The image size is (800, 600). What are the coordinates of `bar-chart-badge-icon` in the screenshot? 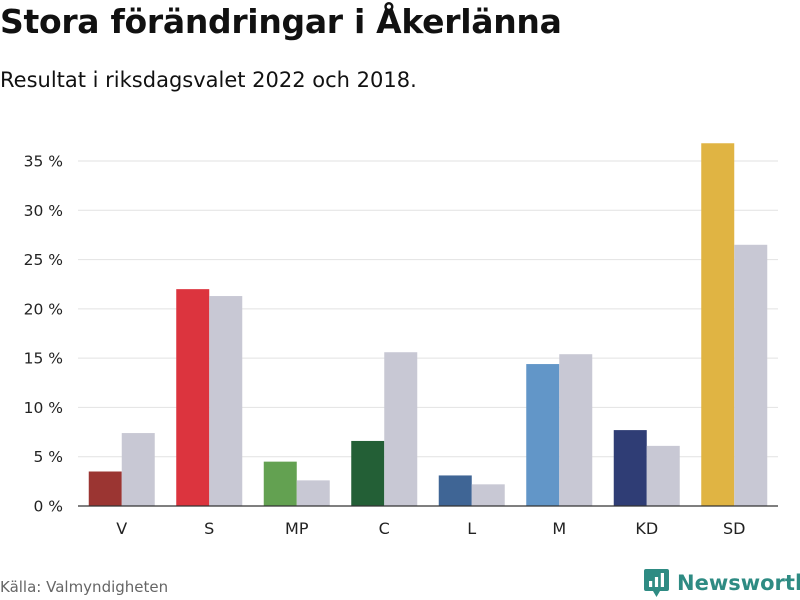 It's located at (656, 583).